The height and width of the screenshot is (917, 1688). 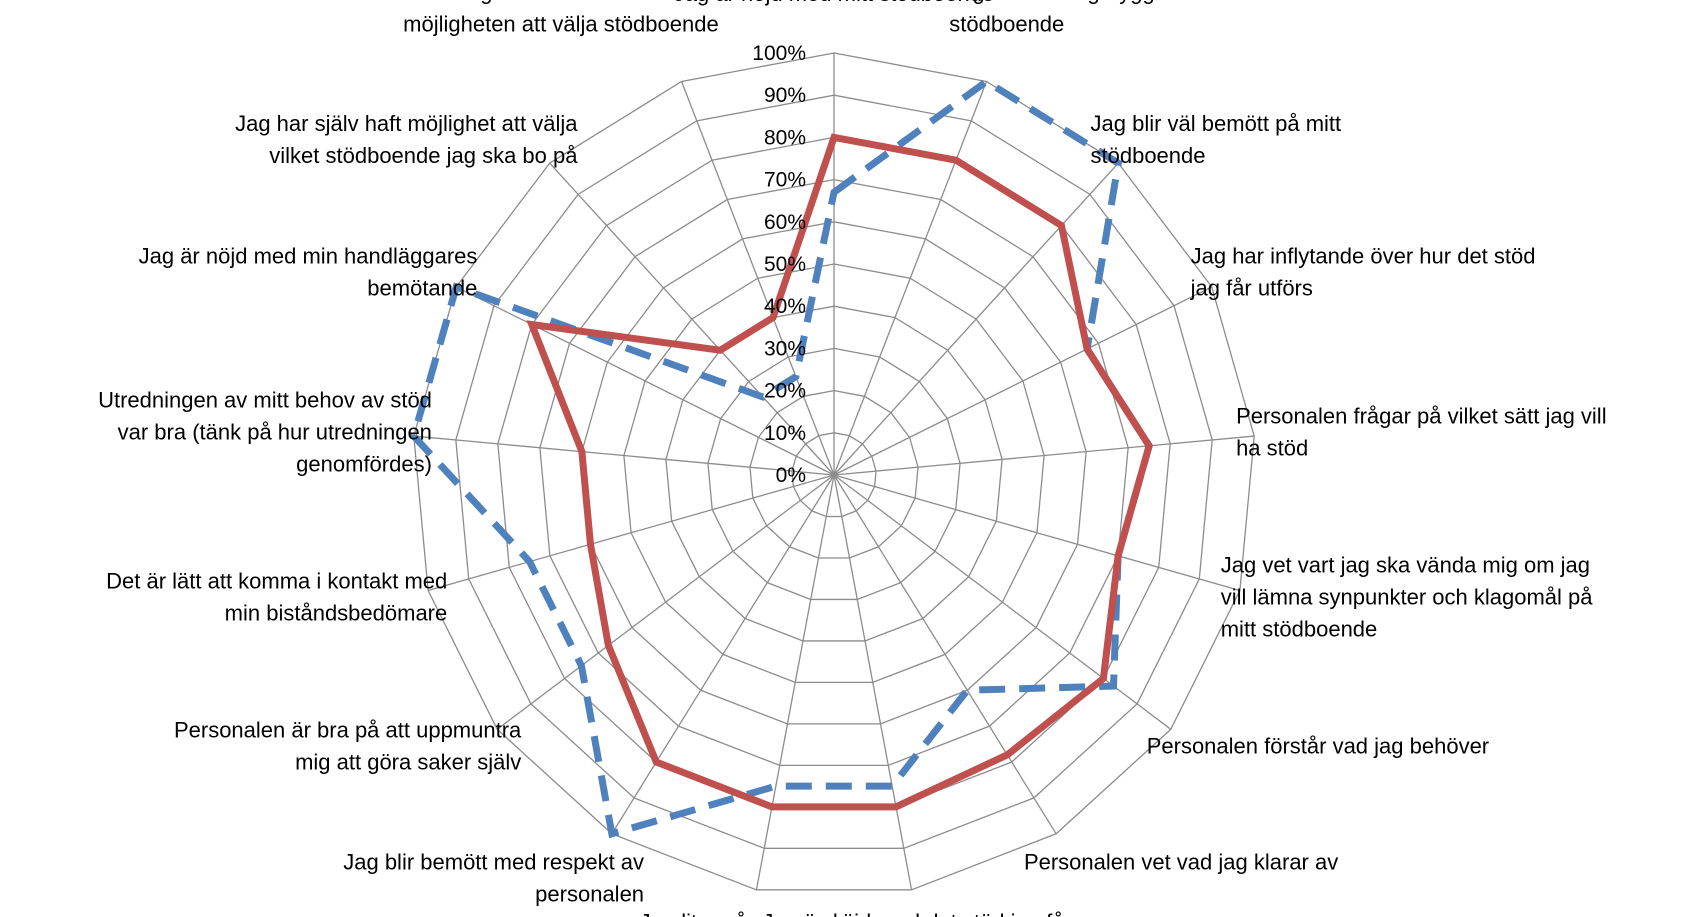 I want to click on category-label: Personalen förstår vad jag behöver, so click(x=1318, y=745).